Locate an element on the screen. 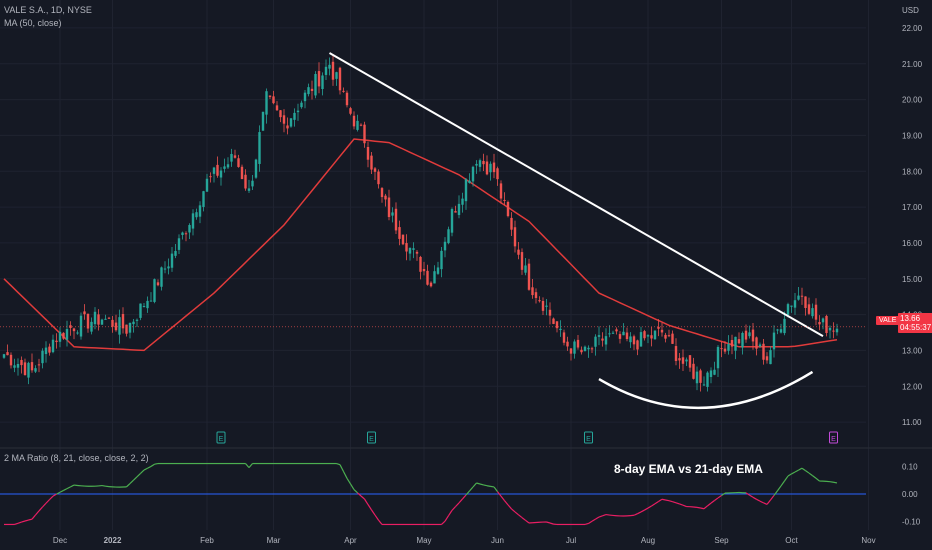 Image resolution: width=932 pixels, height=550 pixels. y-tick-label: 13.00 is located at coordinates (912, 350).